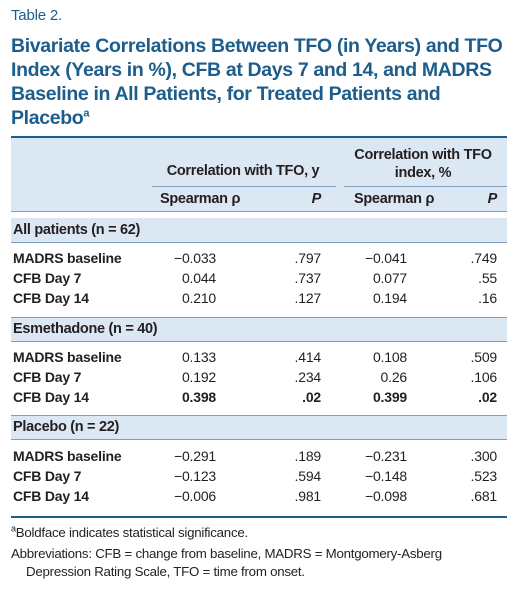  Describe the element at coordinates (308, 456) in the screenshot. I see `table-cell-p1: .189` at that location.